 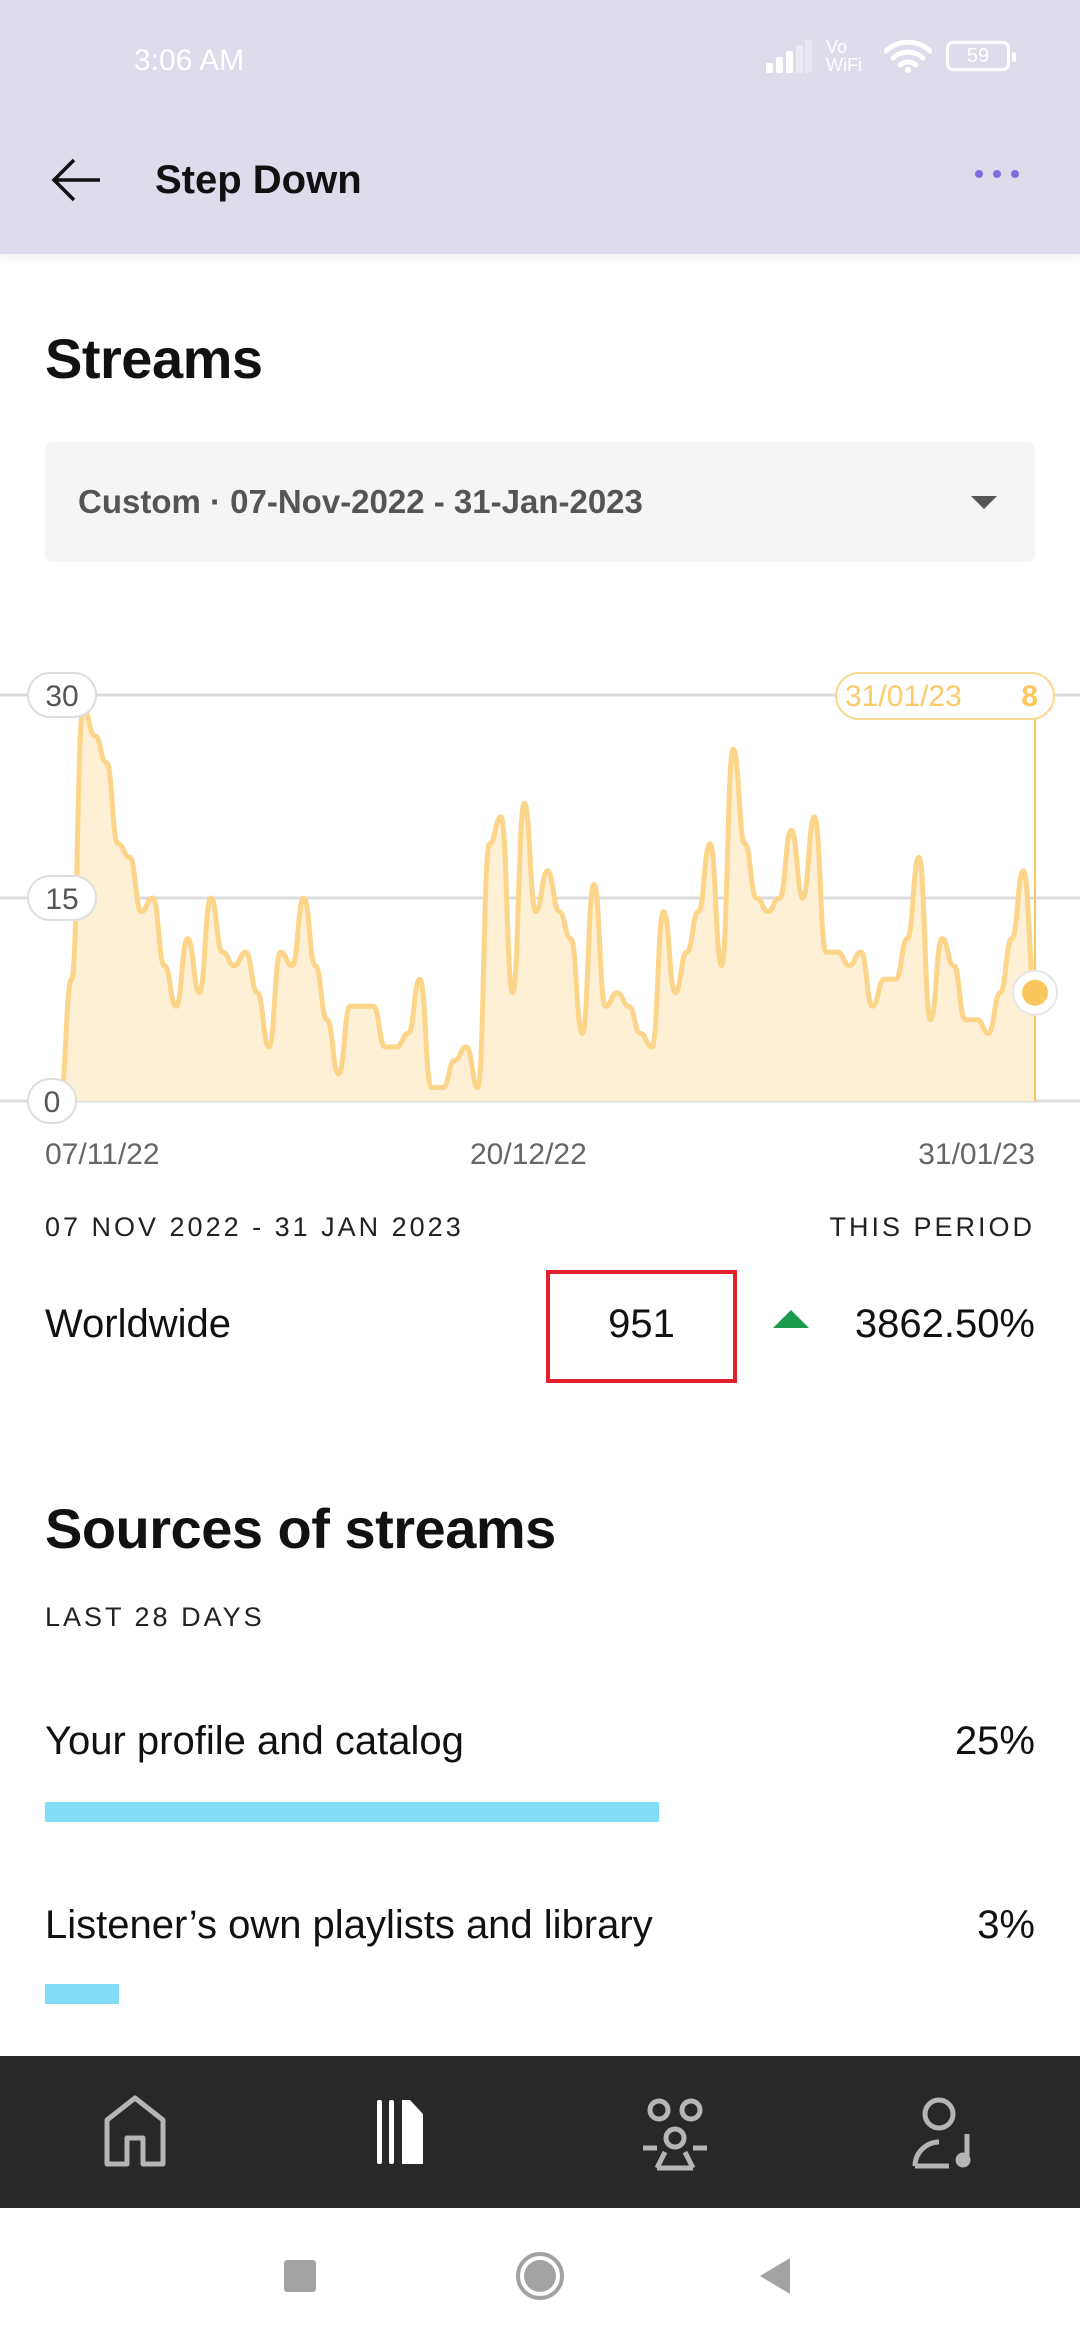 What do you see at coordinates (189, 60) in the screenshot?
I see `status-time: 3:06 AM` at bounding box center [189, 60].